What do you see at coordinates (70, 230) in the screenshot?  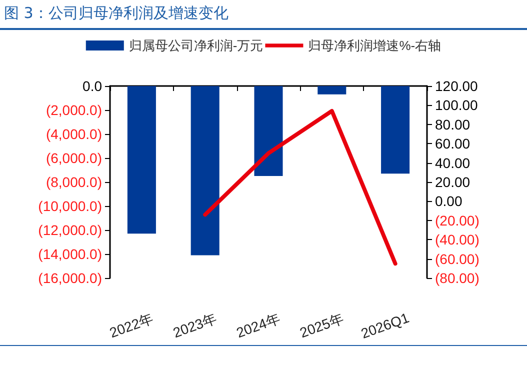 I see `y-tick-label: (12,000.0)` at bounding box center [70, 230].